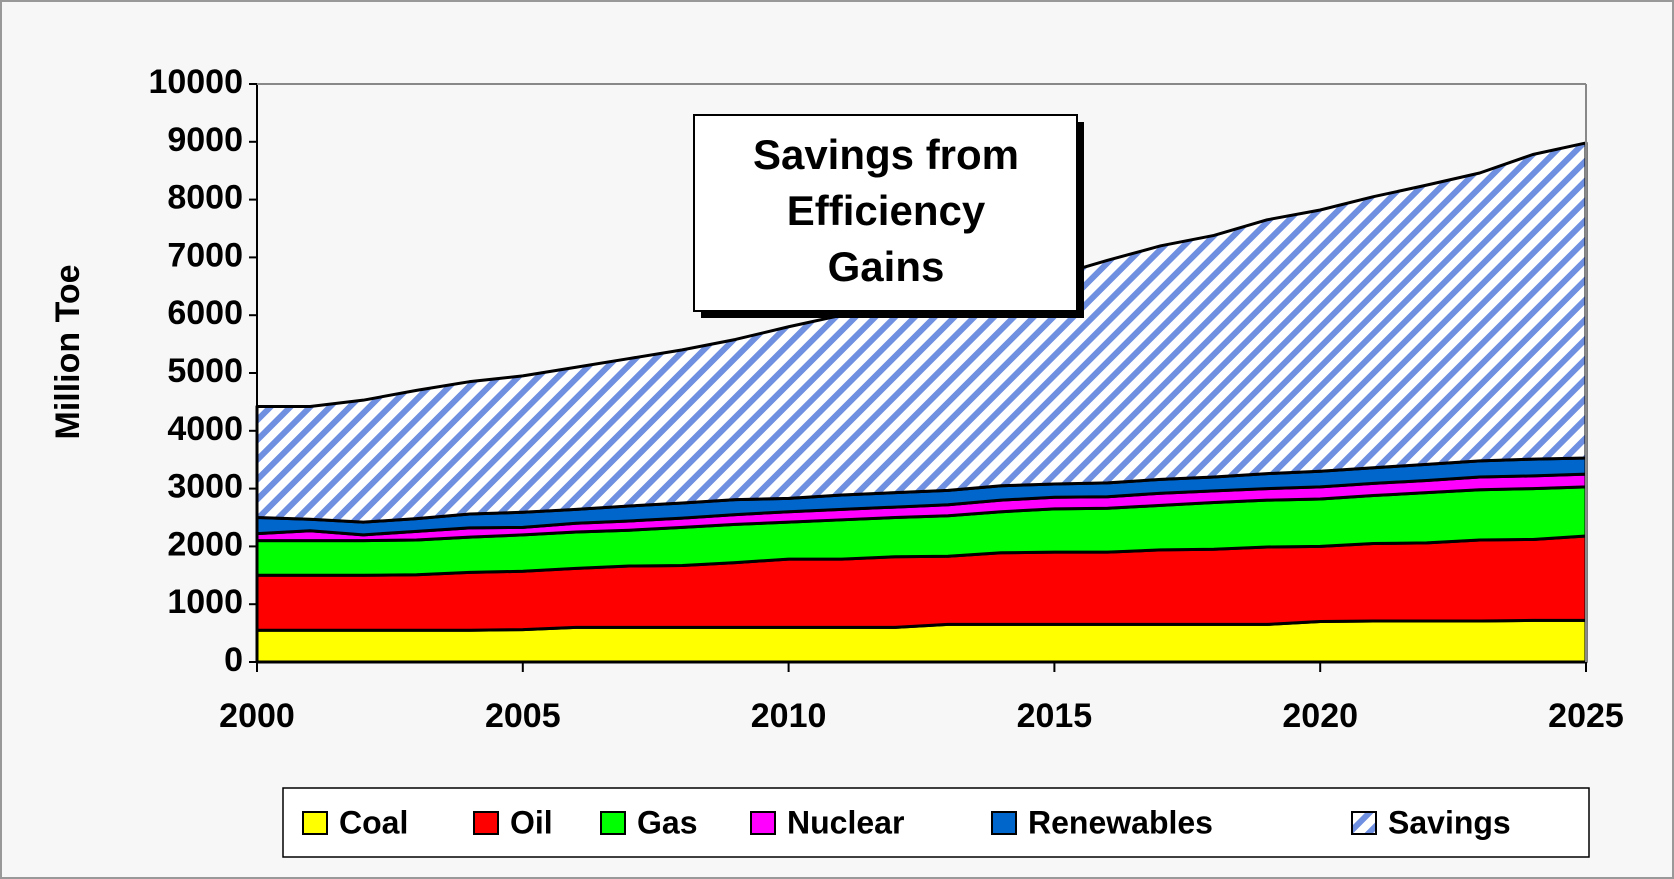  Describe the element at coordinates (205, 313) in the screenshot. I see `y-tick-label: 6000` at that location.